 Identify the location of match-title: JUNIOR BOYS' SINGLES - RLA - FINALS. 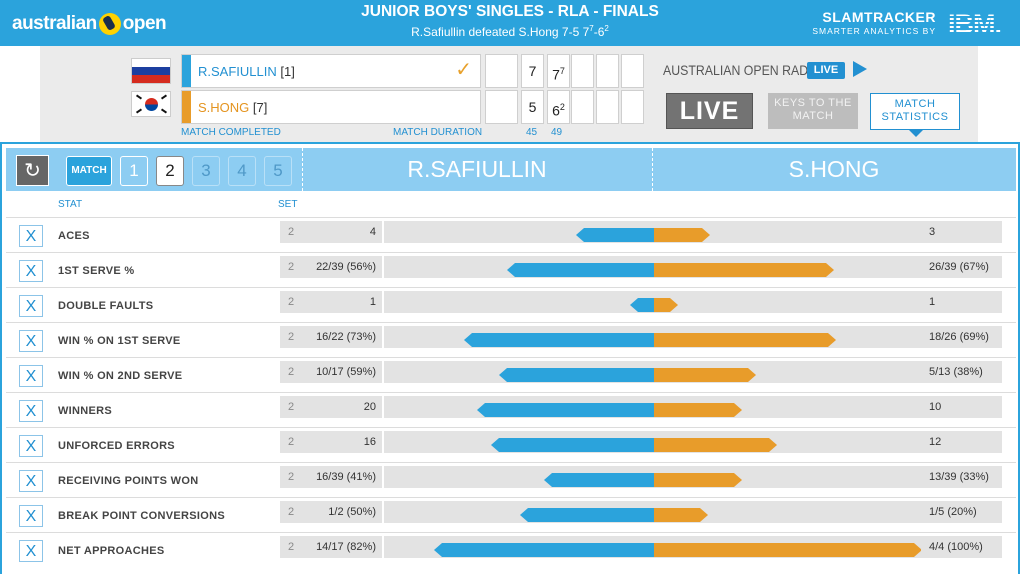
(510, 11).